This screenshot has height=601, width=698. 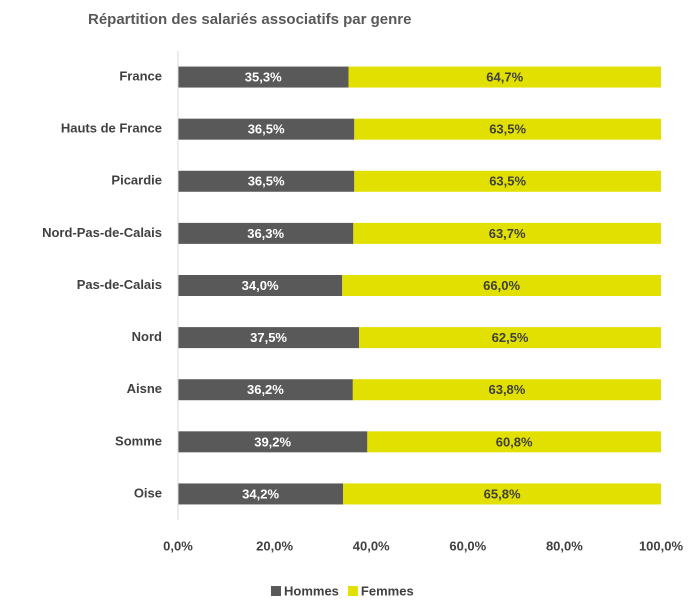 I want to click on y-tick-label: Aisne, so click(x=144, y=388).